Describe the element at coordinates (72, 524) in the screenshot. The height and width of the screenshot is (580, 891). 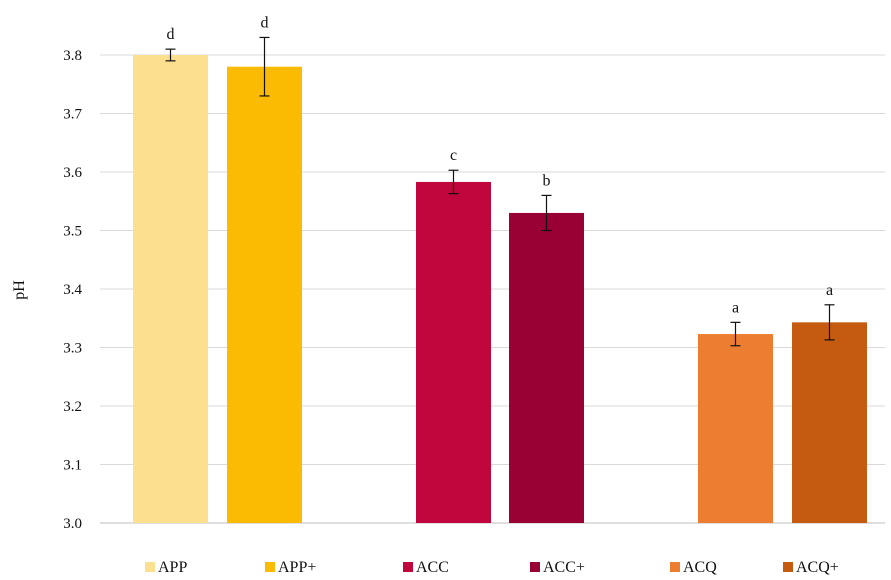
I see `y-tick-label: 3.0` at that location.